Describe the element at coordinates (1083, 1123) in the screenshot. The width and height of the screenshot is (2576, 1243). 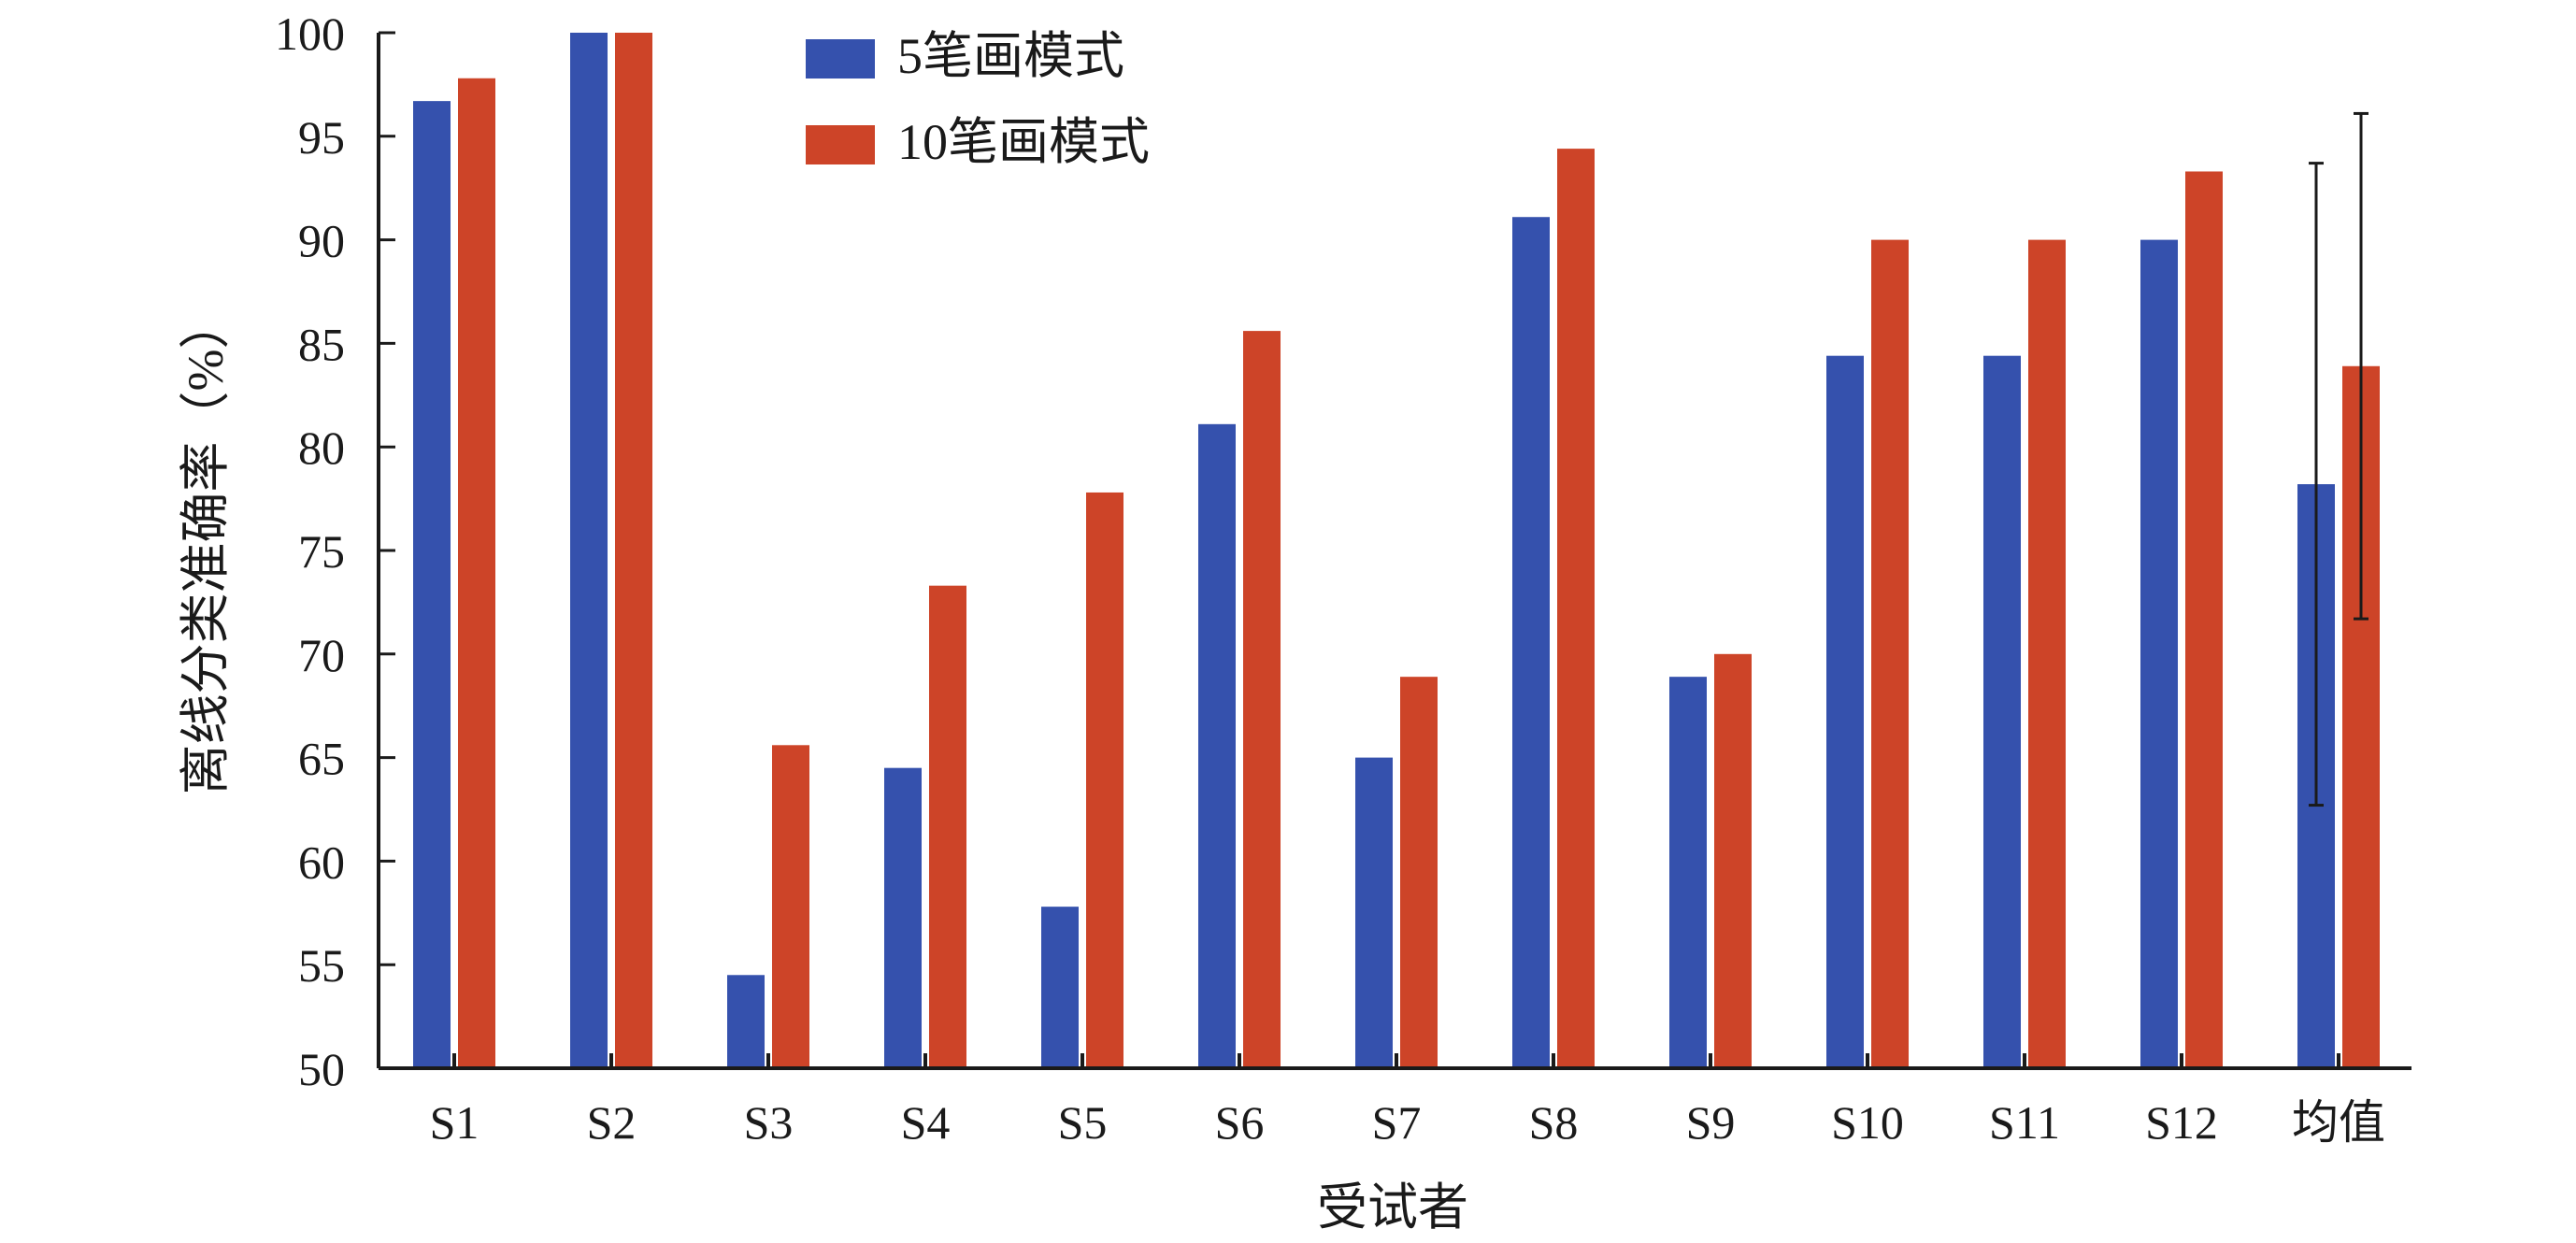
I see `x-tick-label: S5` at that location.